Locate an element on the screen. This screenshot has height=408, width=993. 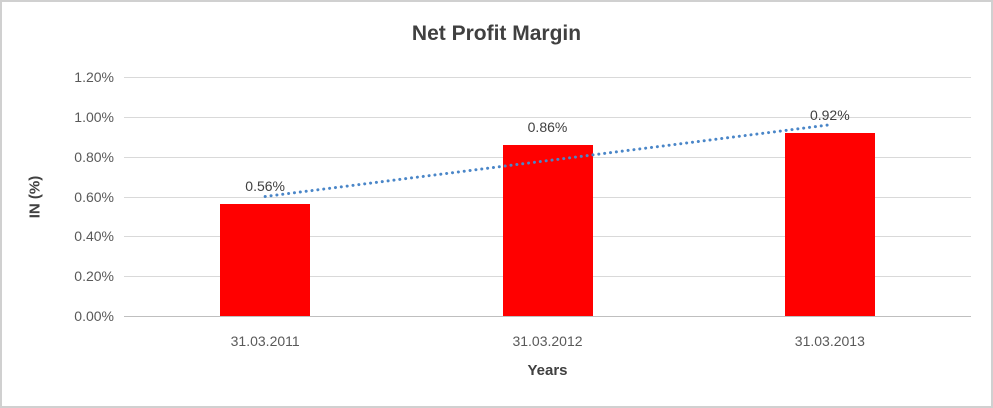
x-axis-line is located at coordinates (547, 316).